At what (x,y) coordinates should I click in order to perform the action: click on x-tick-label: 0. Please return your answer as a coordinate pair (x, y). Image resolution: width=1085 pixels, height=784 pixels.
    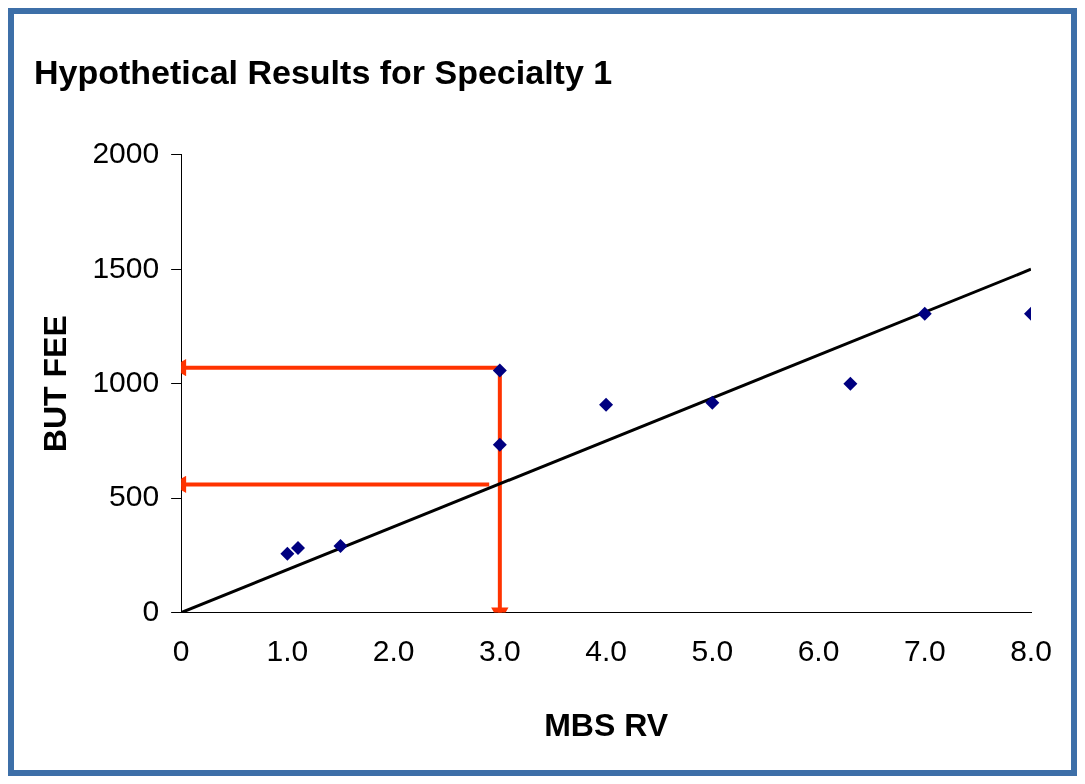
    Looking at the image, I should click on (181, 650).